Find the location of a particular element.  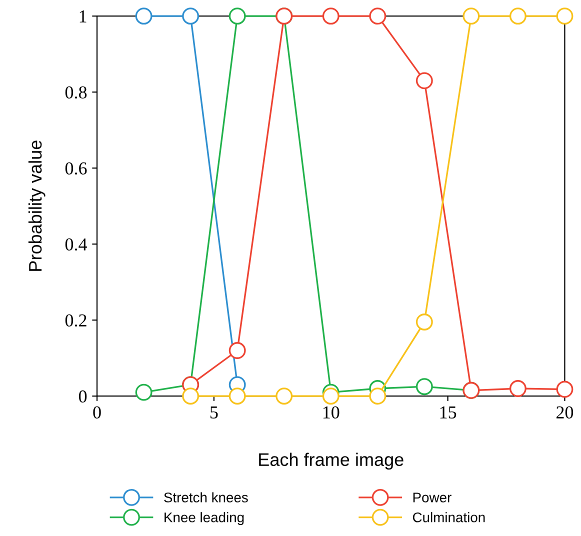

x-tick-label: 5 is located at coordinates (214, 412).